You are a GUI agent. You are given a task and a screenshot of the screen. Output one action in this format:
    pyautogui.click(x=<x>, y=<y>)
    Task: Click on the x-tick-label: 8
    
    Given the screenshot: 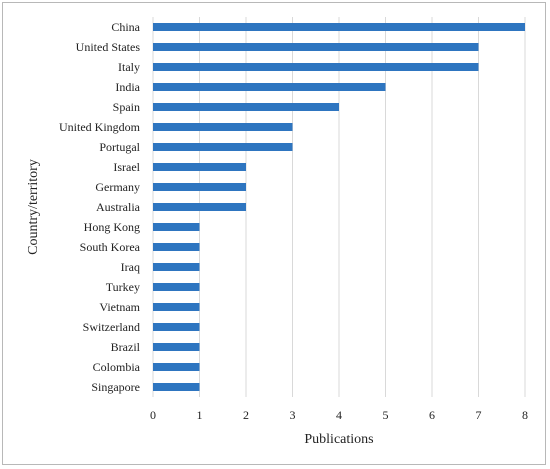 What is the action you would take?
    pyautogui.click(x=525, y=415)
    